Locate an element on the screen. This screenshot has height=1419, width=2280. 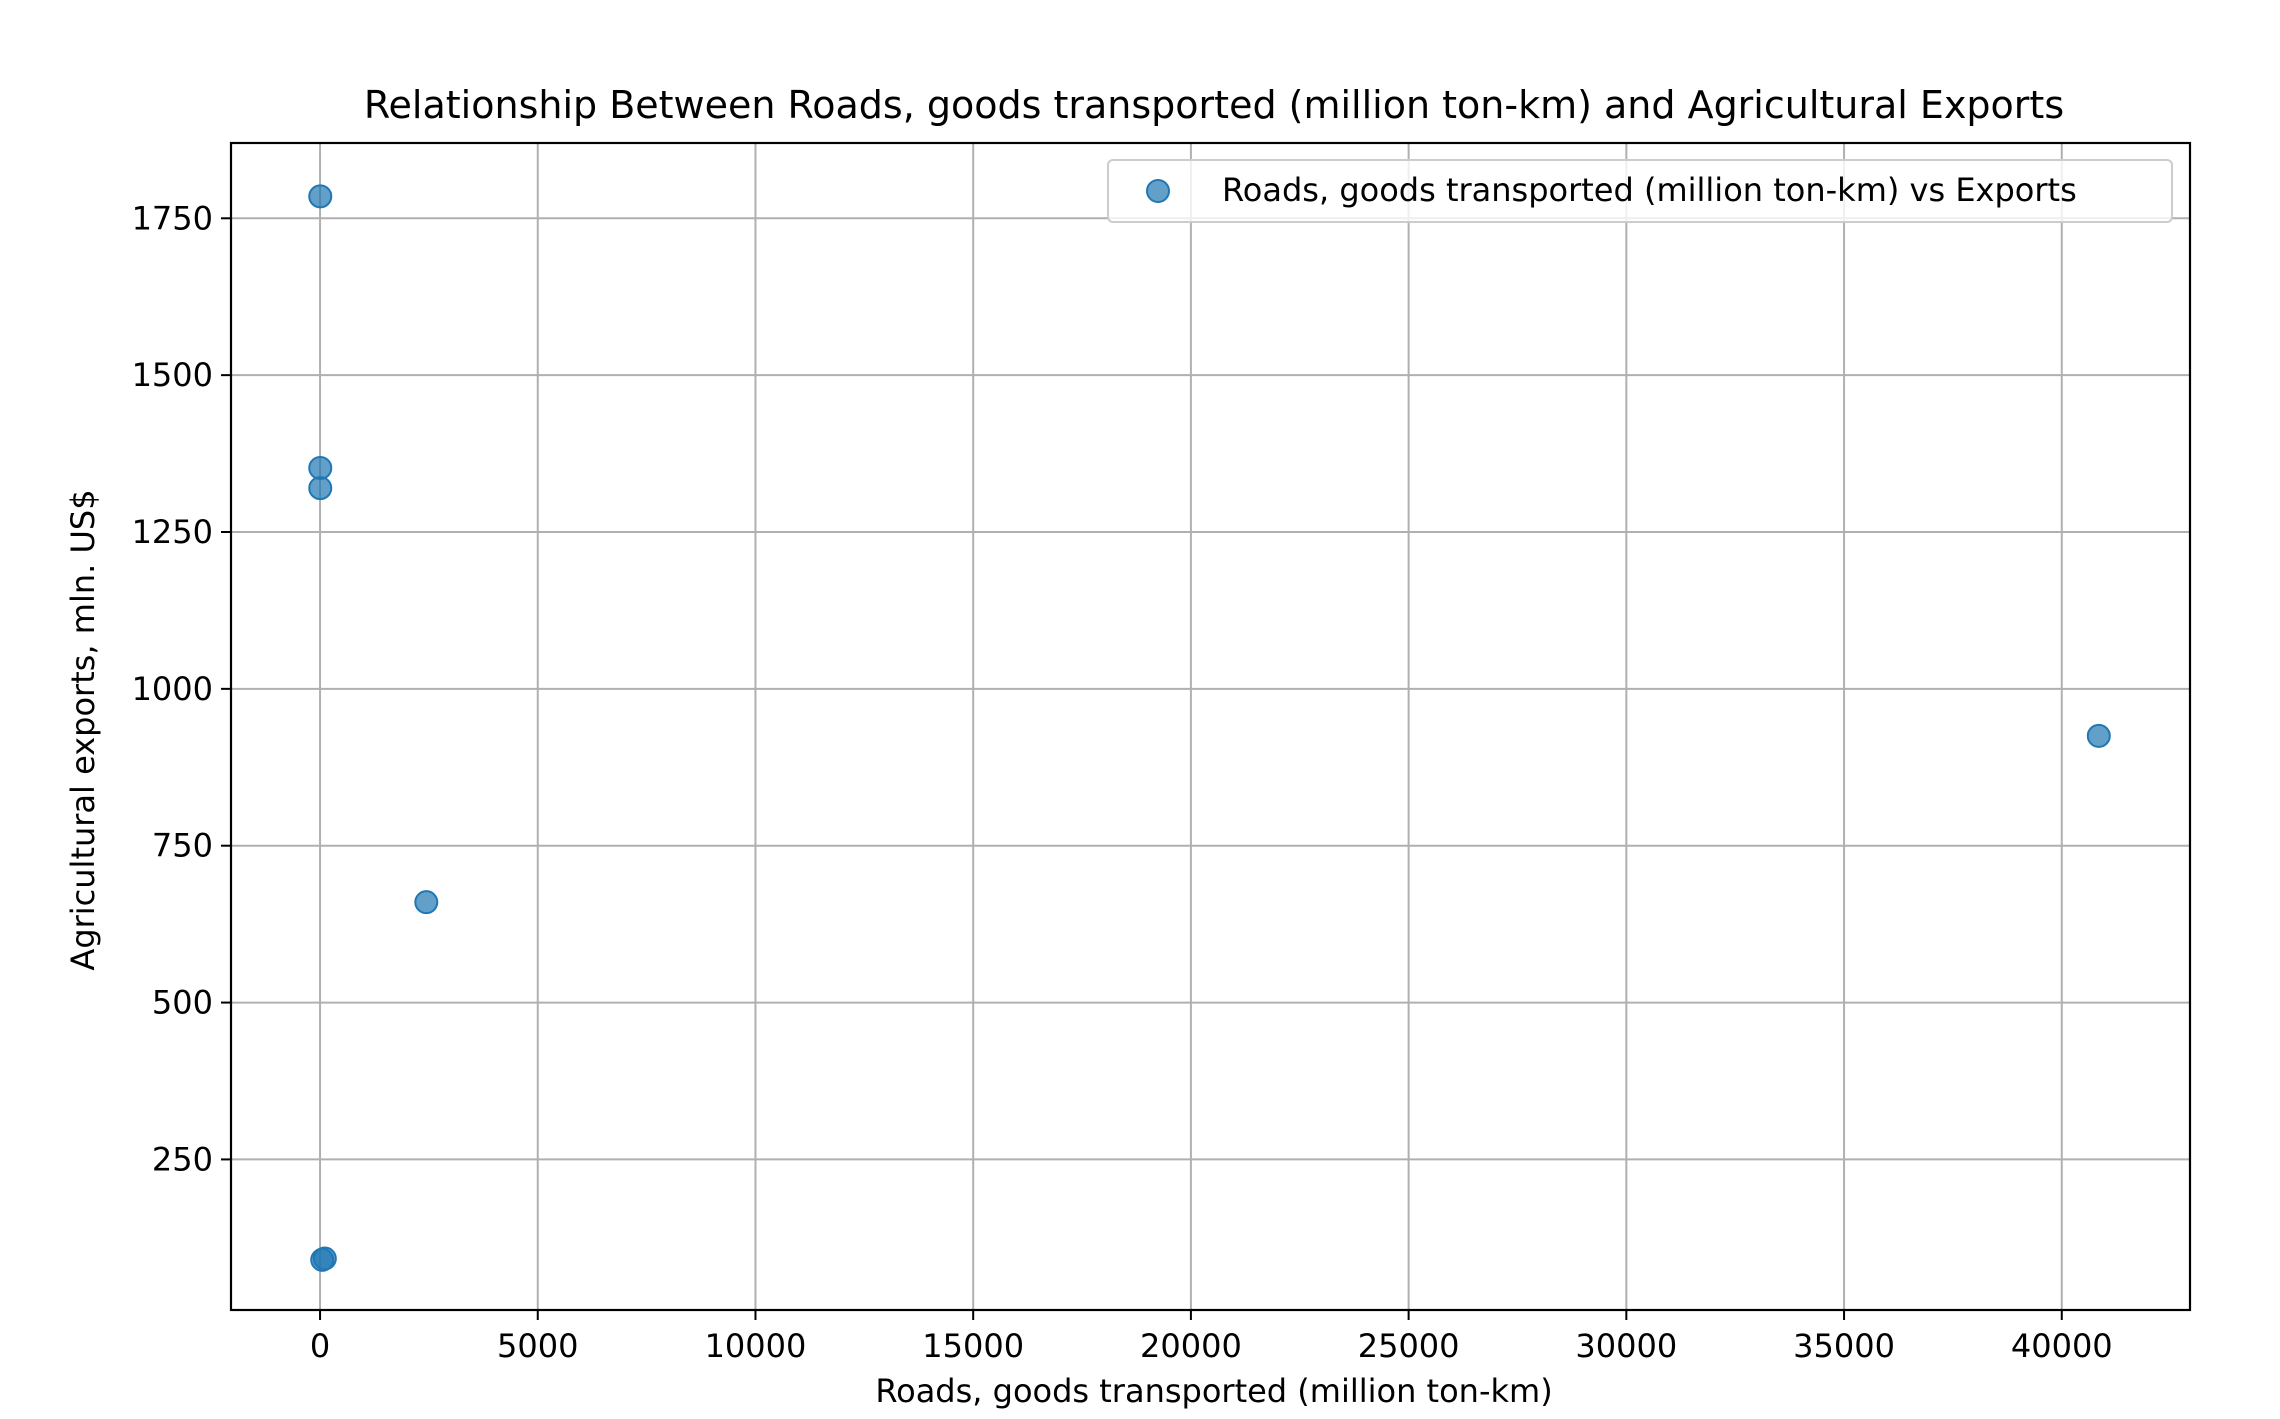
x-tick-label: 0 is located at coordinates (320, 1346).